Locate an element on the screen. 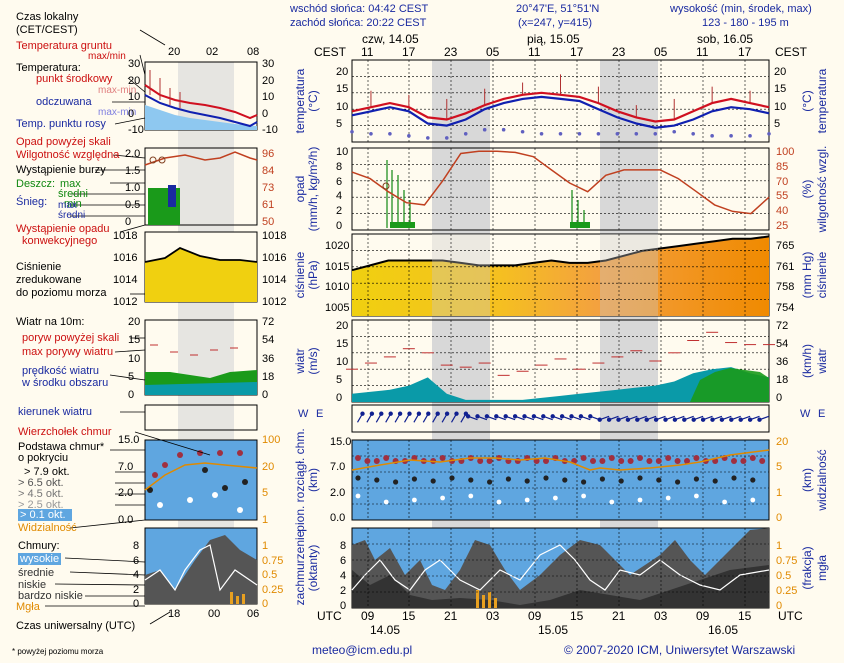 This screenshot has width=844, height=663. axis-title-temp-right: temperatura is located at coordinates (822, 101).